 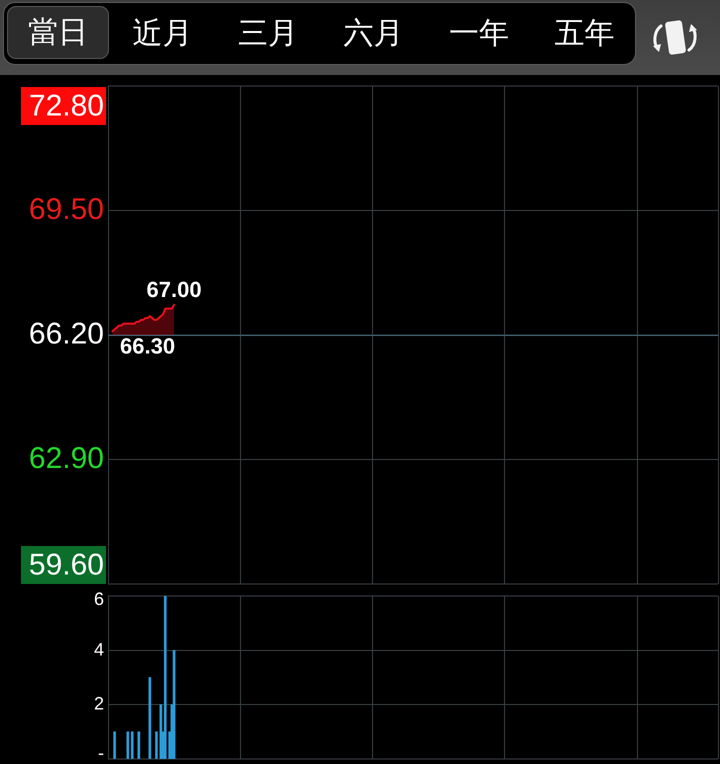 I want to click on tab: 一年, so click(x=479, y=33).